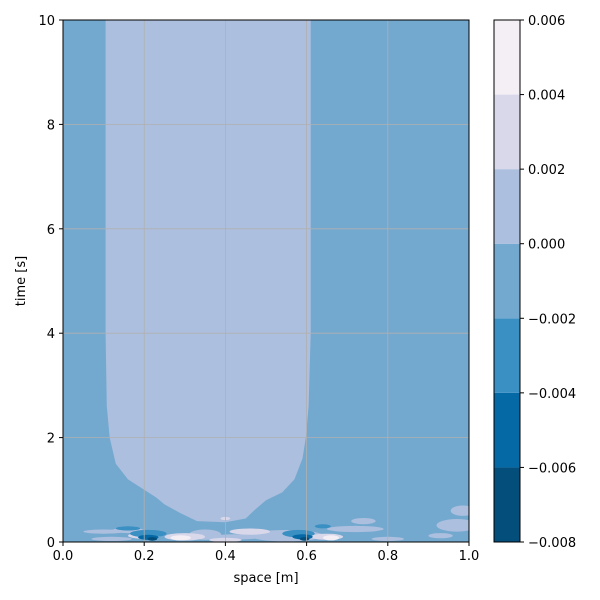 Image resolution: width=600 pixels, height=600 pixels. I want to click on x-tick-label-1: 0.2, so click(144, 556).